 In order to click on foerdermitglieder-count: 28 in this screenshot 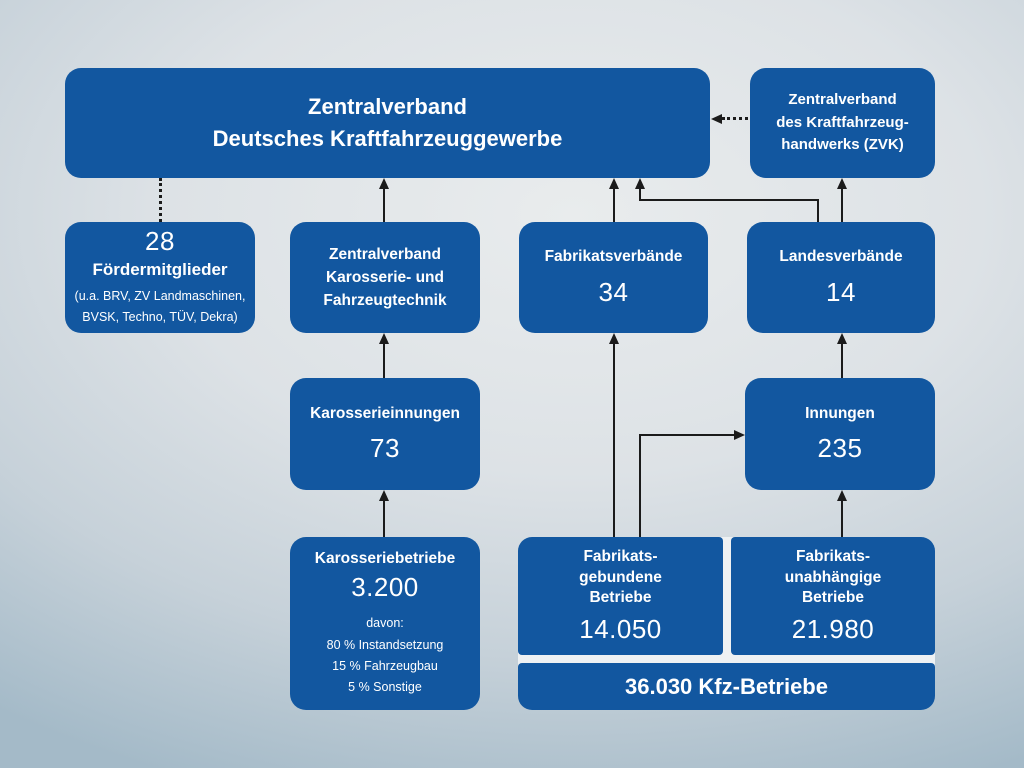, I will do `click(160, 241)`.